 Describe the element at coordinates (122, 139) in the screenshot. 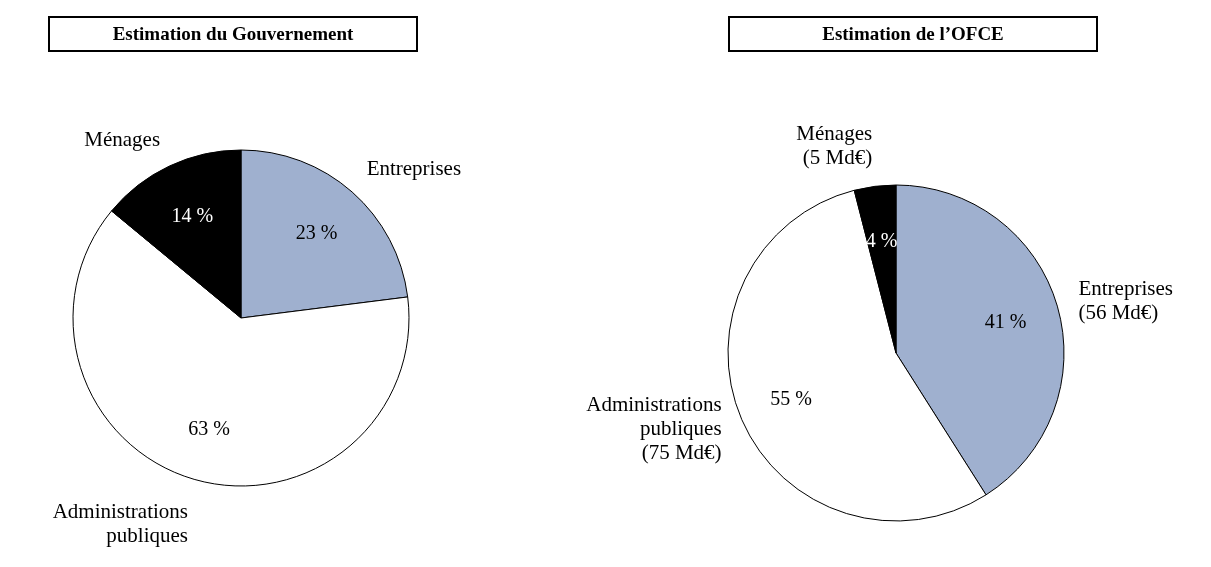

I see `slice-label: Ménages` at that location.